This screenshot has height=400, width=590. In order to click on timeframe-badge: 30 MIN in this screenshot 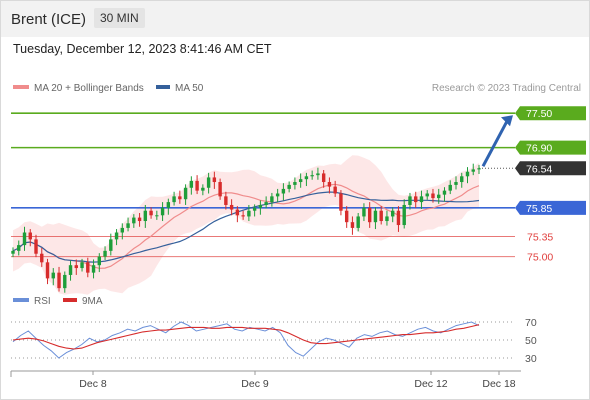, I will do `click(119, 18)`.